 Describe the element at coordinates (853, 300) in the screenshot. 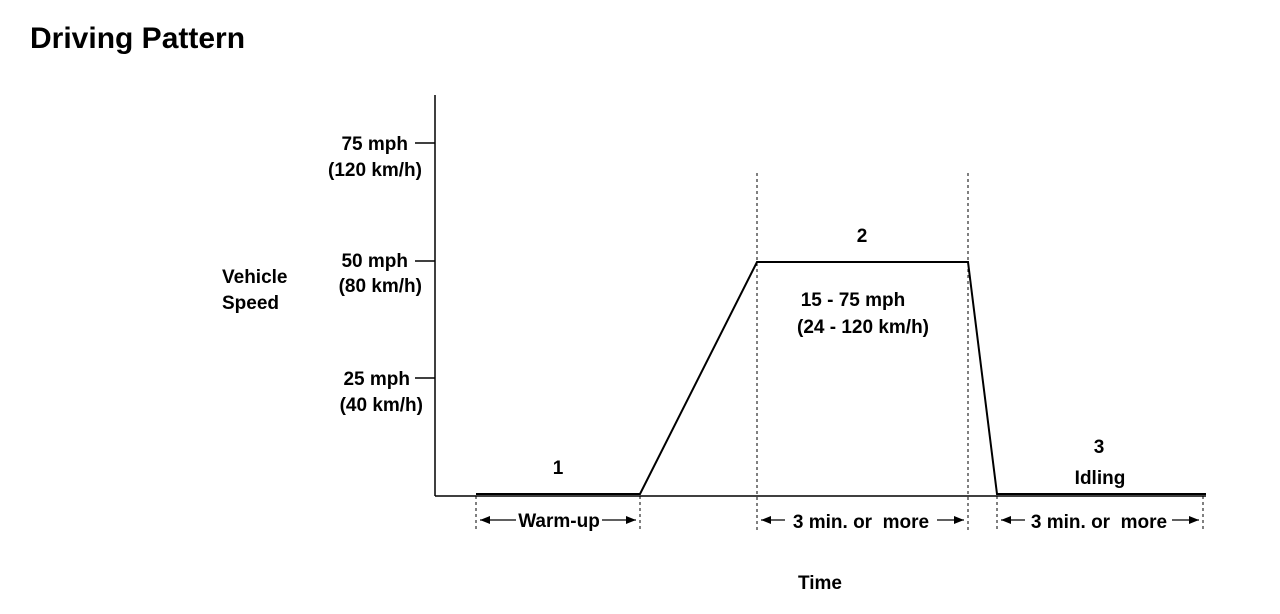

I see `phase-2-speed-mph: 15 - 75 mph` at that location.